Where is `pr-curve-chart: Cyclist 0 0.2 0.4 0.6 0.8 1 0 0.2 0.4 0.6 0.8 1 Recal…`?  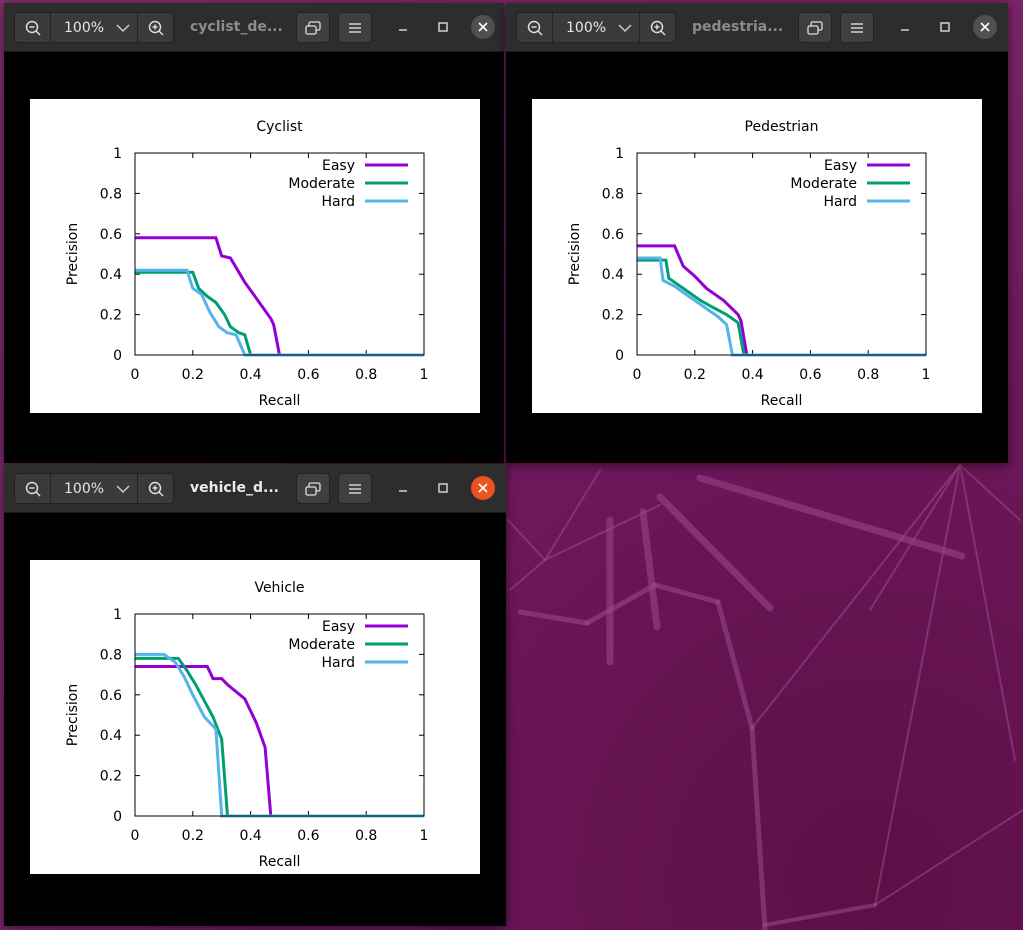
pr-curve-chart: Cyclist 0 0.2 0.4 0.6 0.8 1 0 0.2 0.4 0.6 0.8 1 Recal… is located at coordinates (246, 264).